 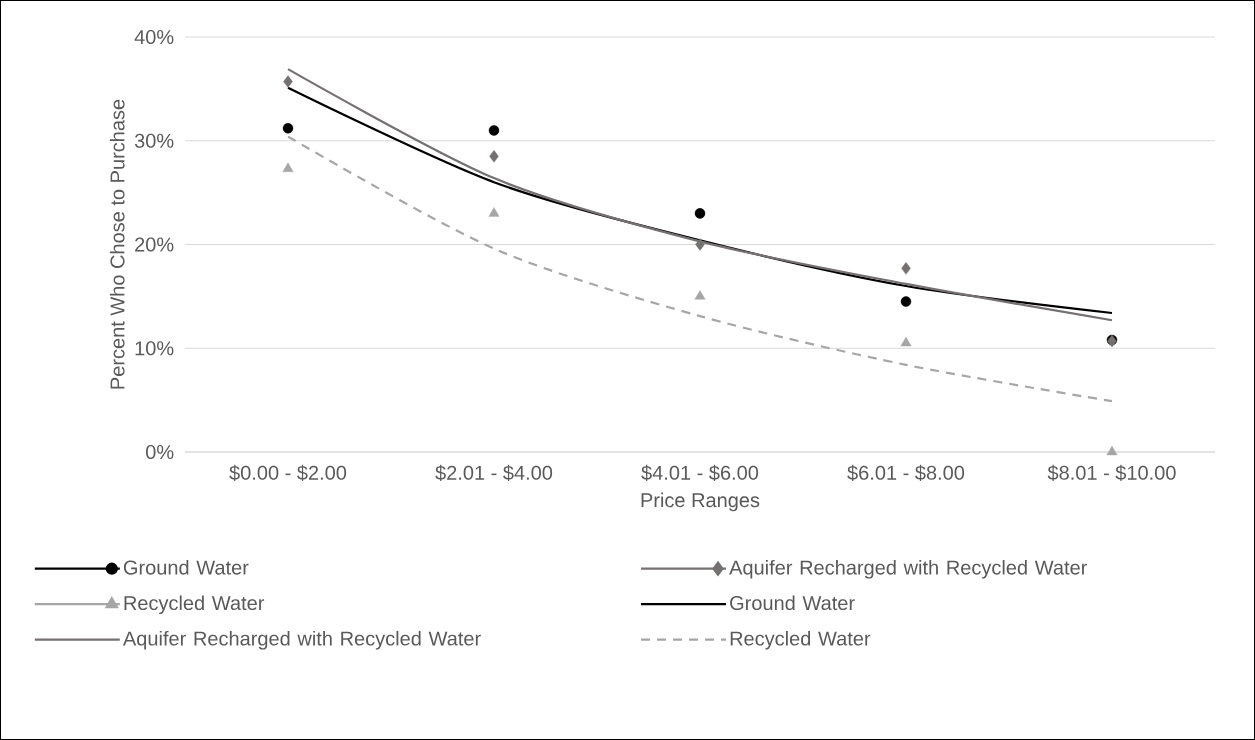 I want to click on x-tick-label: $8.01 - $10.00, so click(x=1111, y=473).